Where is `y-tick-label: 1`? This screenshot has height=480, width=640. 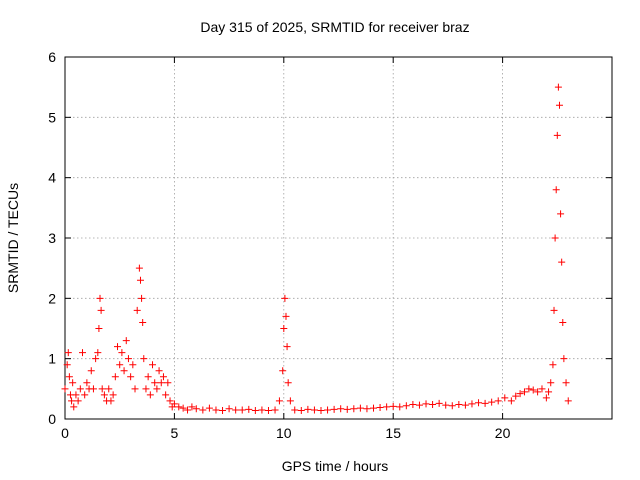 y-tick-label: 1 is located at coordinates (52, 359).